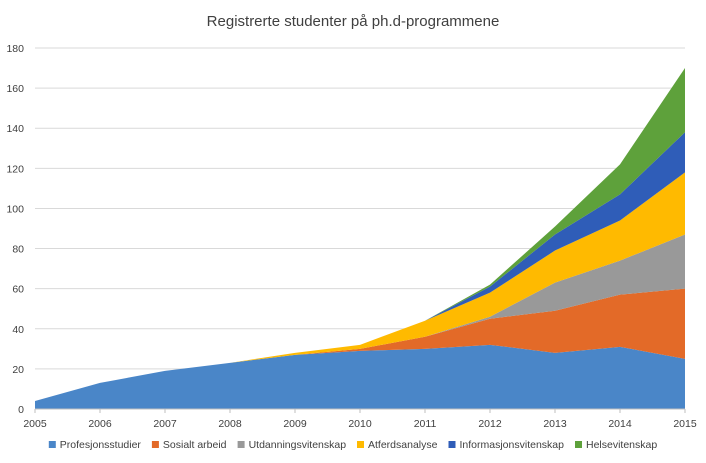  I want to click on x-tick-label: 2011, so click(425, 424).